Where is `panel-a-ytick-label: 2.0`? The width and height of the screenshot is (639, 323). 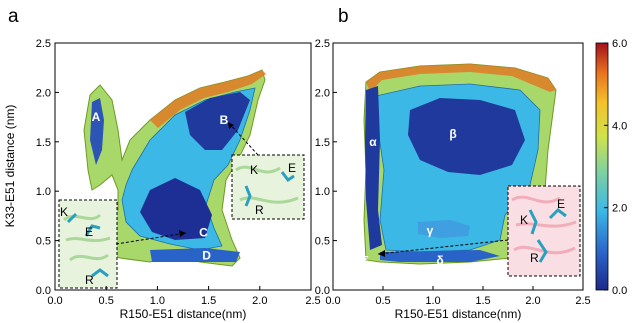 panel-a-ytick-label: 2.0 is located at coordinates (43, 93).